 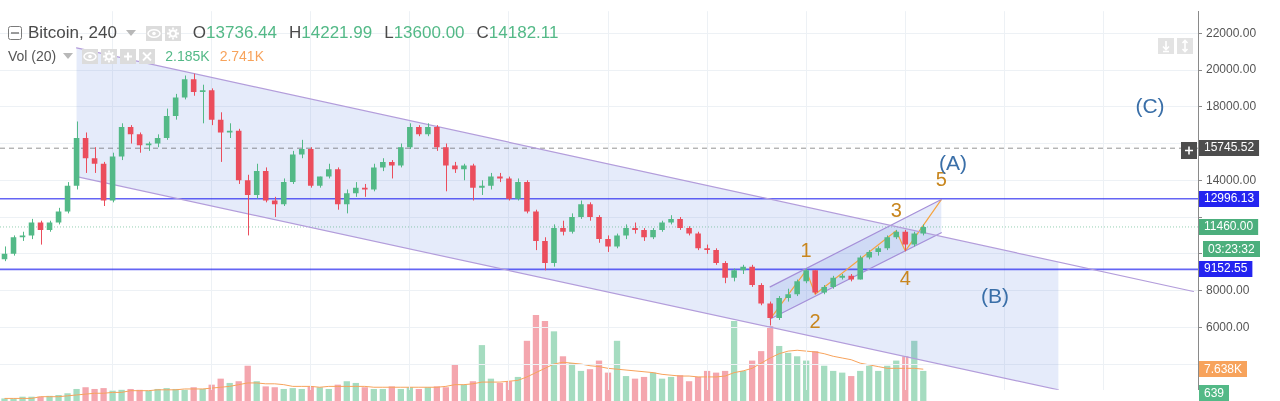 I want to click on text: Bitcoin, 240, so click(x=72, y=33).